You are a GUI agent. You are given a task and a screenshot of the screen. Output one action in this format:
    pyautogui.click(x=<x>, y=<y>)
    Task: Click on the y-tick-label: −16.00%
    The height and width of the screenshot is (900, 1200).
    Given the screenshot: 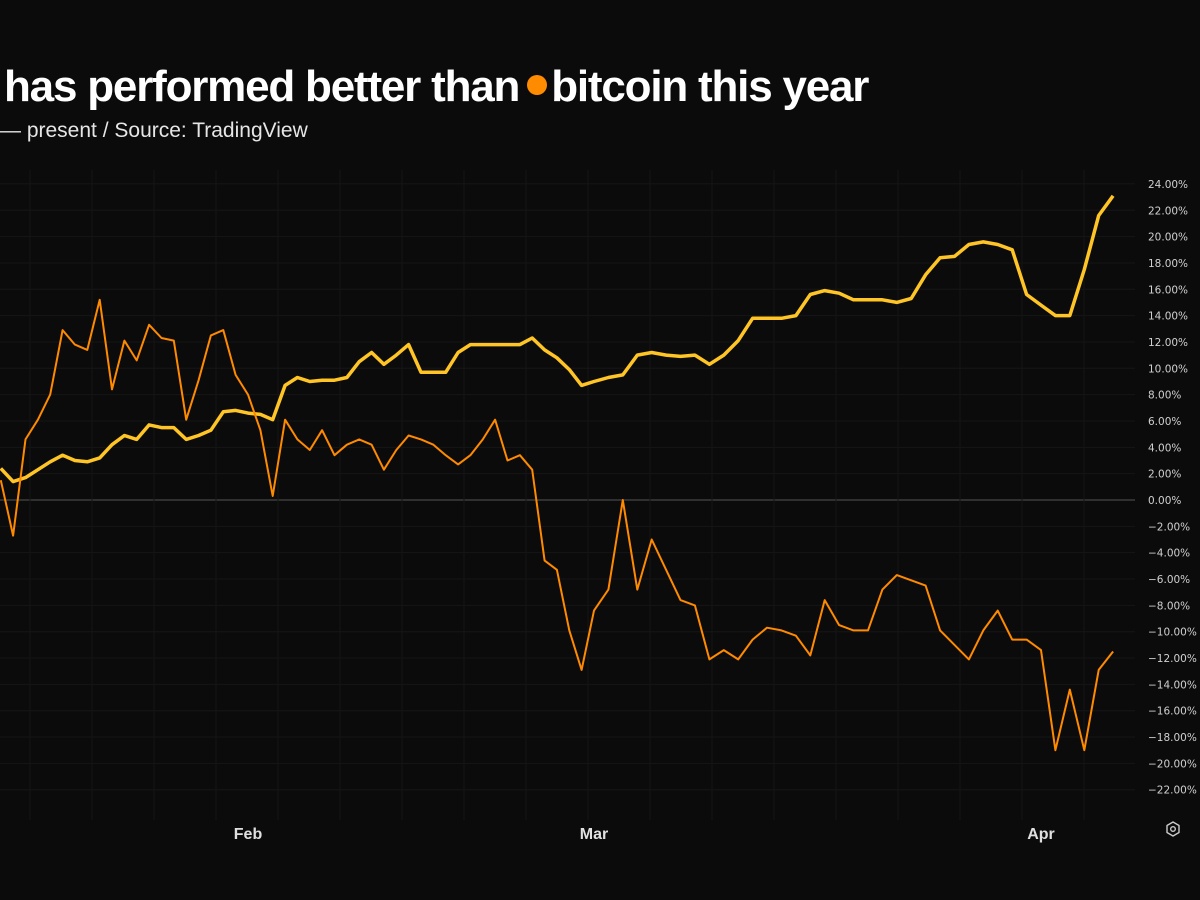 What is the action you would take?
    pyautogui.click(x=1172, y=712)
    